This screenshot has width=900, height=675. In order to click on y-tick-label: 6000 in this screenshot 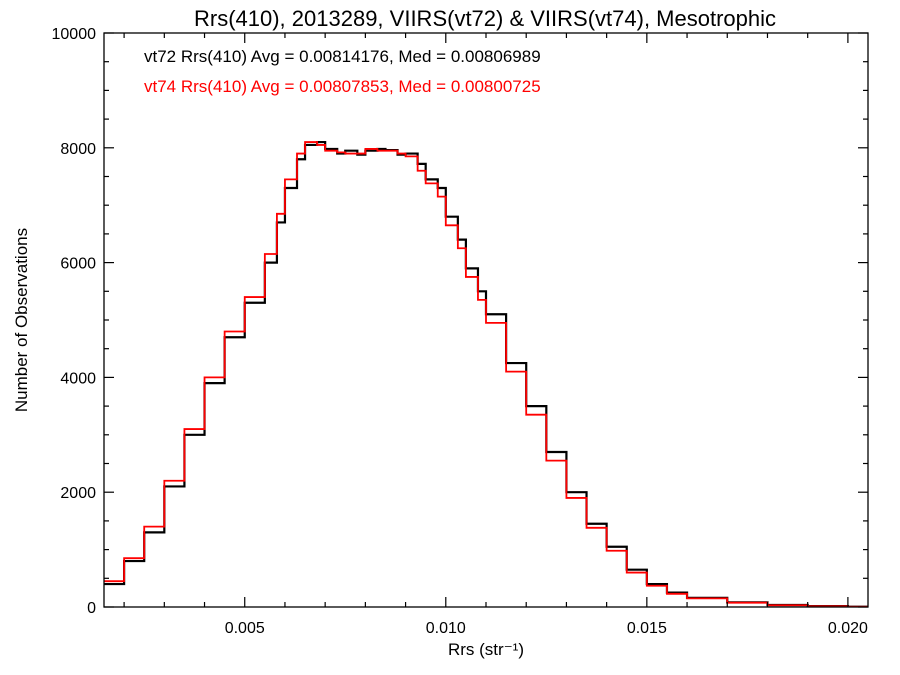, I will do `click(78, 264)`.